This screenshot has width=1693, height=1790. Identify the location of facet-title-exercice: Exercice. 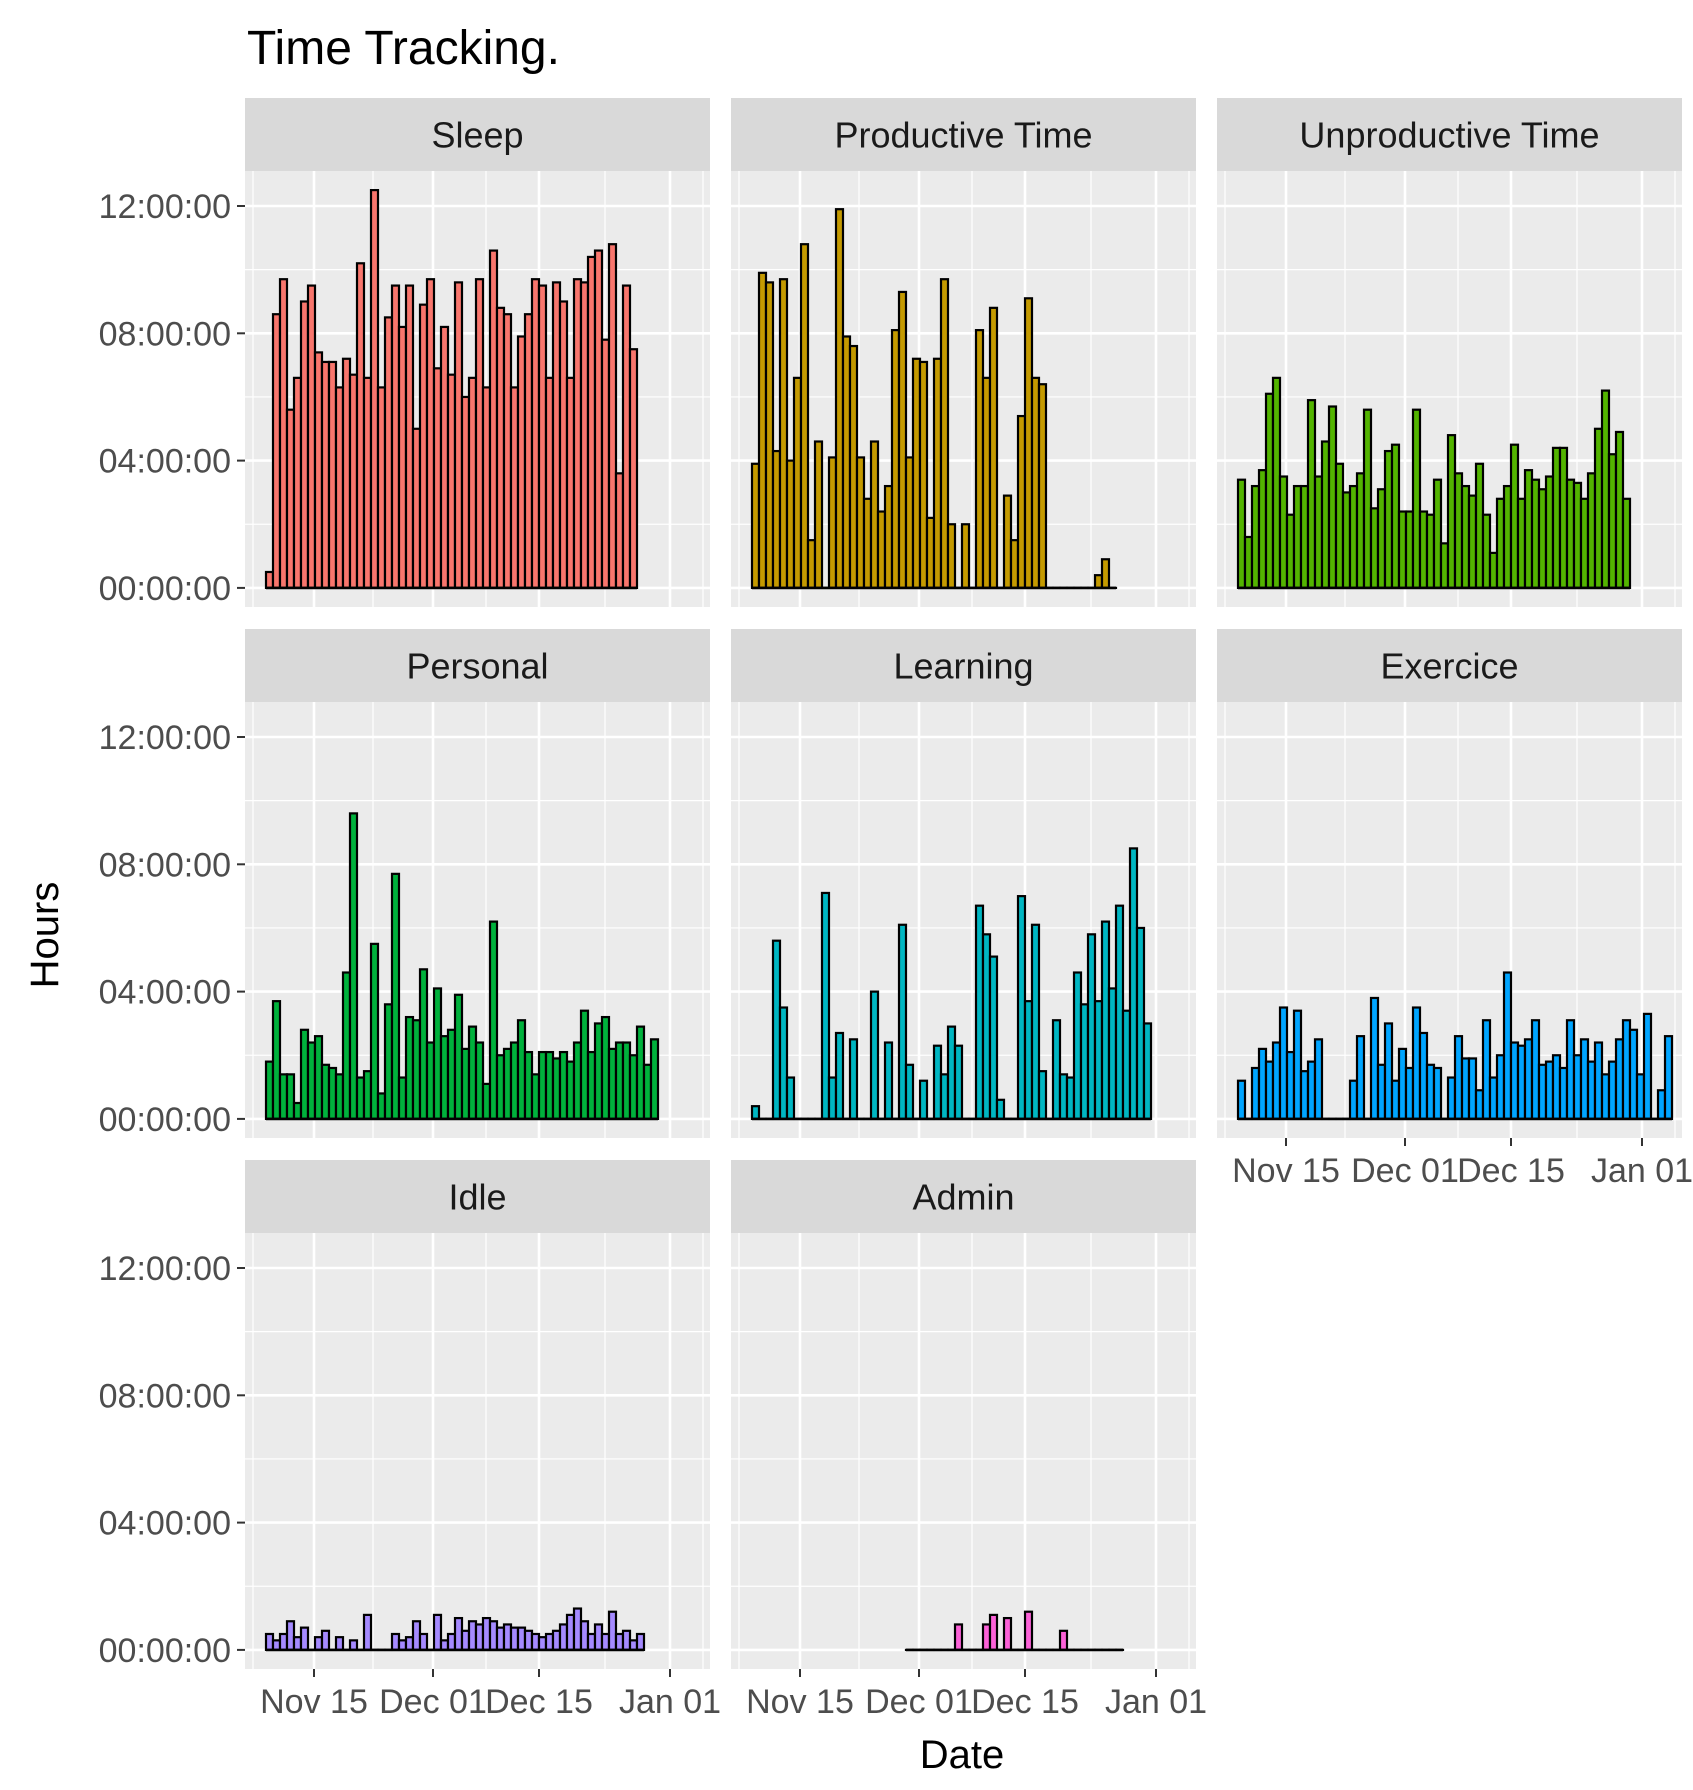
(1449, 666).